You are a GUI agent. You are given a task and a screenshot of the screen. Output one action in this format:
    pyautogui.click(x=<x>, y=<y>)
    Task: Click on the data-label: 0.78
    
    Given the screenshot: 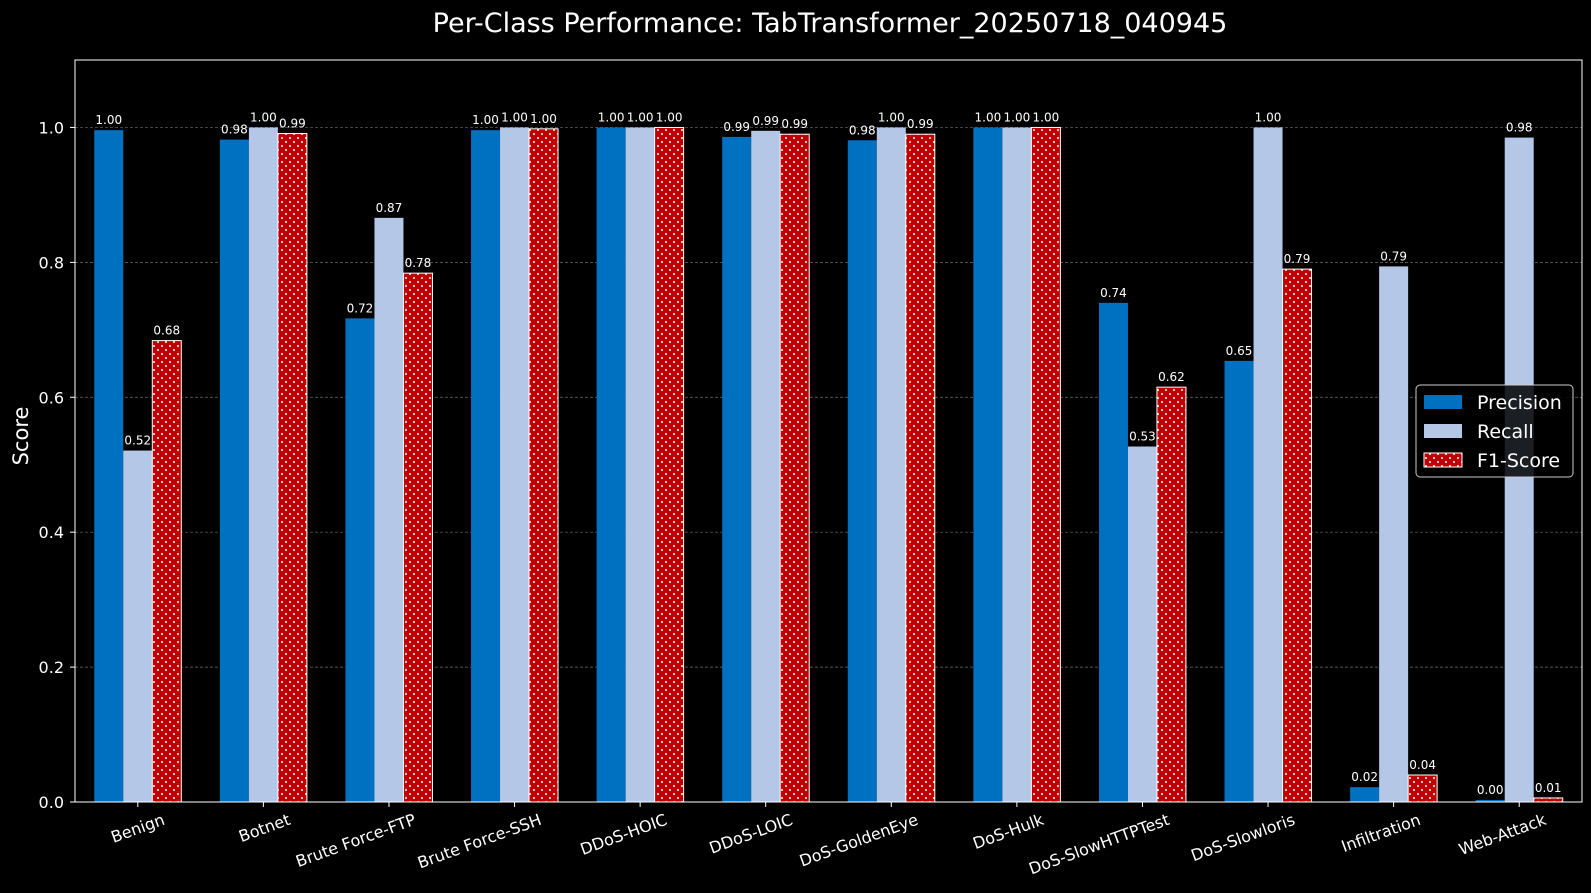 What is the action you would take?
    pyautogui.click(x=418, y=263)
    